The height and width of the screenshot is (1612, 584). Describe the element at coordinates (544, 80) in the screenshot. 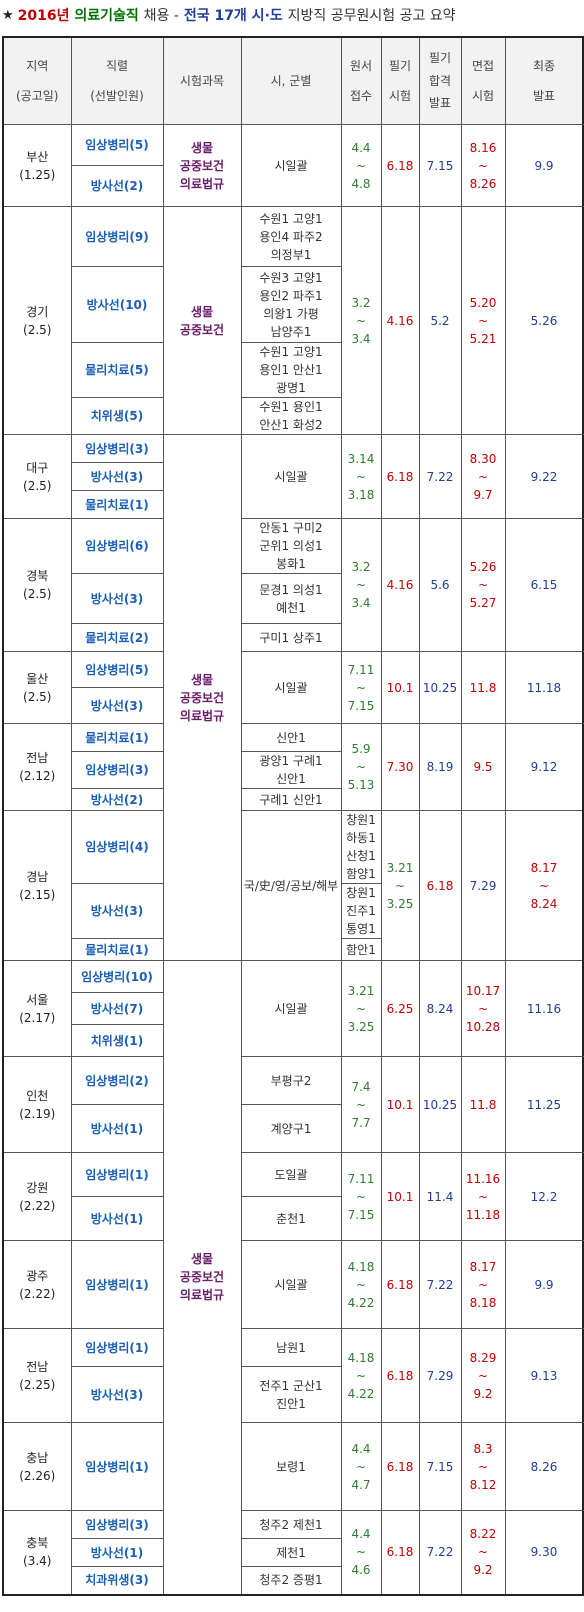

I see `header-final: 최종 발표` at that location.